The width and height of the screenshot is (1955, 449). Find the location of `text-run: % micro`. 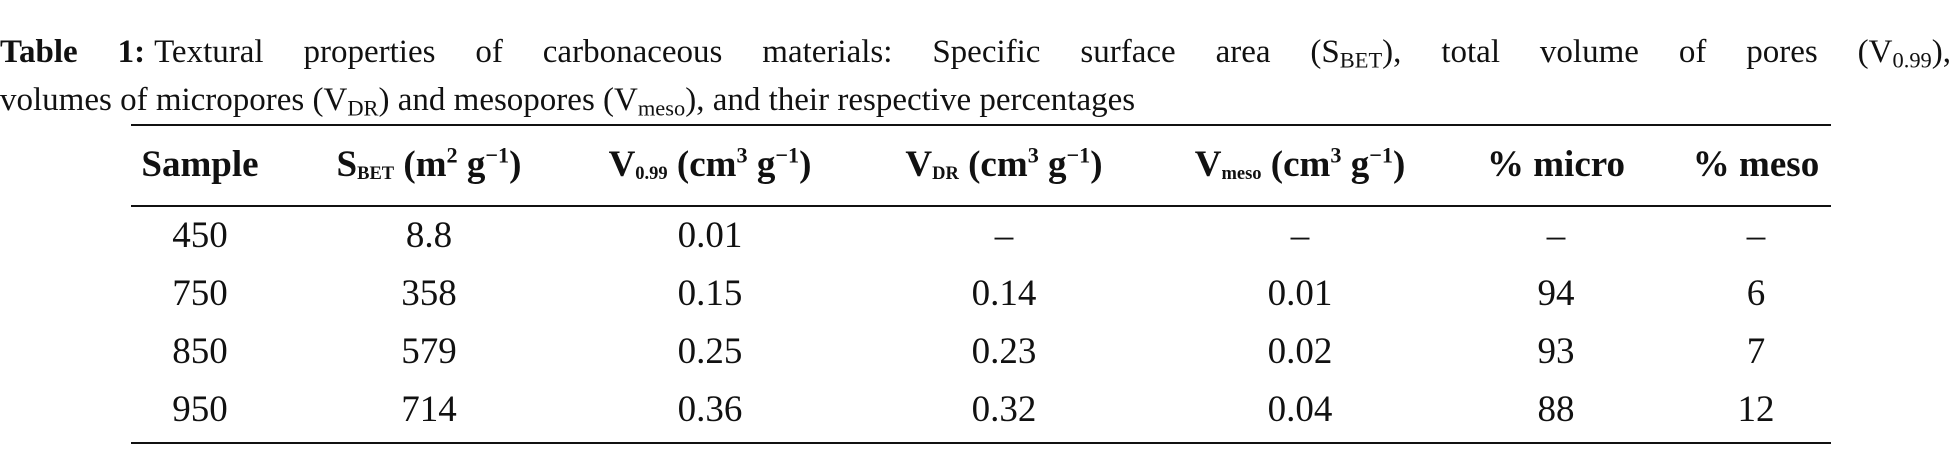

text-run: % micro is located at coordinates (1556, 164).